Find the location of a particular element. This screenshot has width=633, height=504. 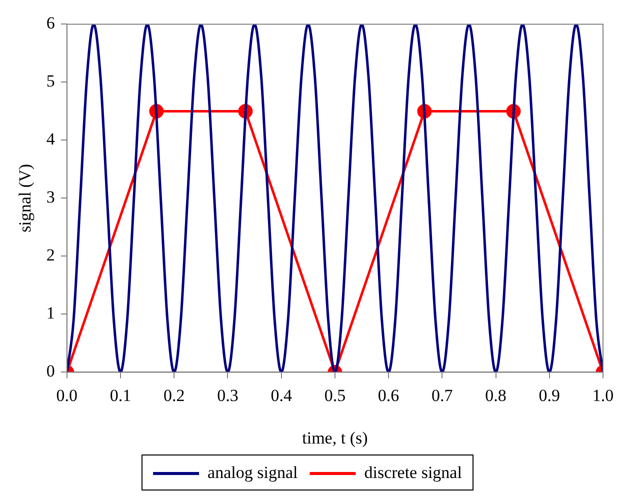

x-tick-label: 0.7 is located at coordinates (443, 395).